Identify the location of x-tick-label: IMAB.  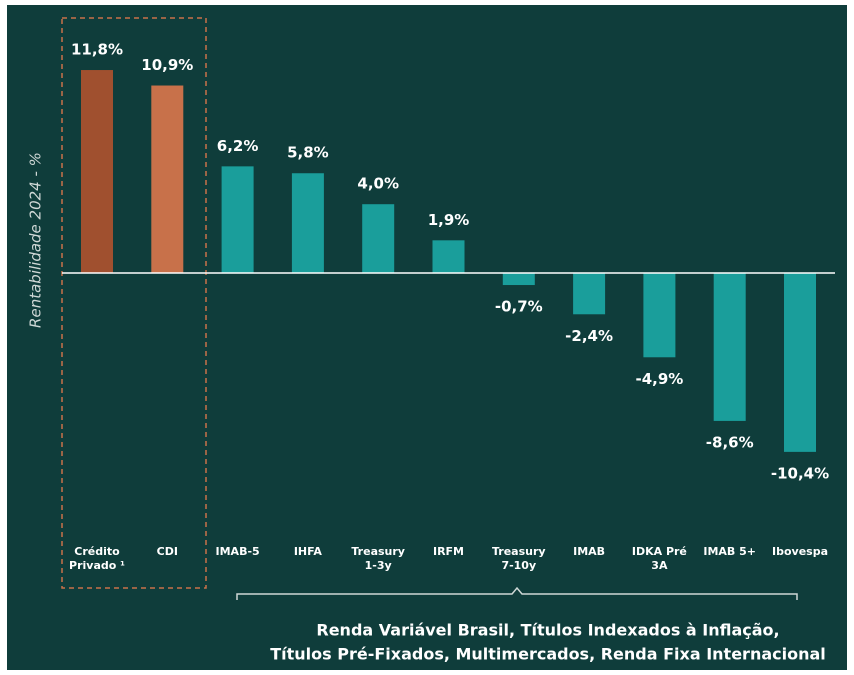
(589, 551).